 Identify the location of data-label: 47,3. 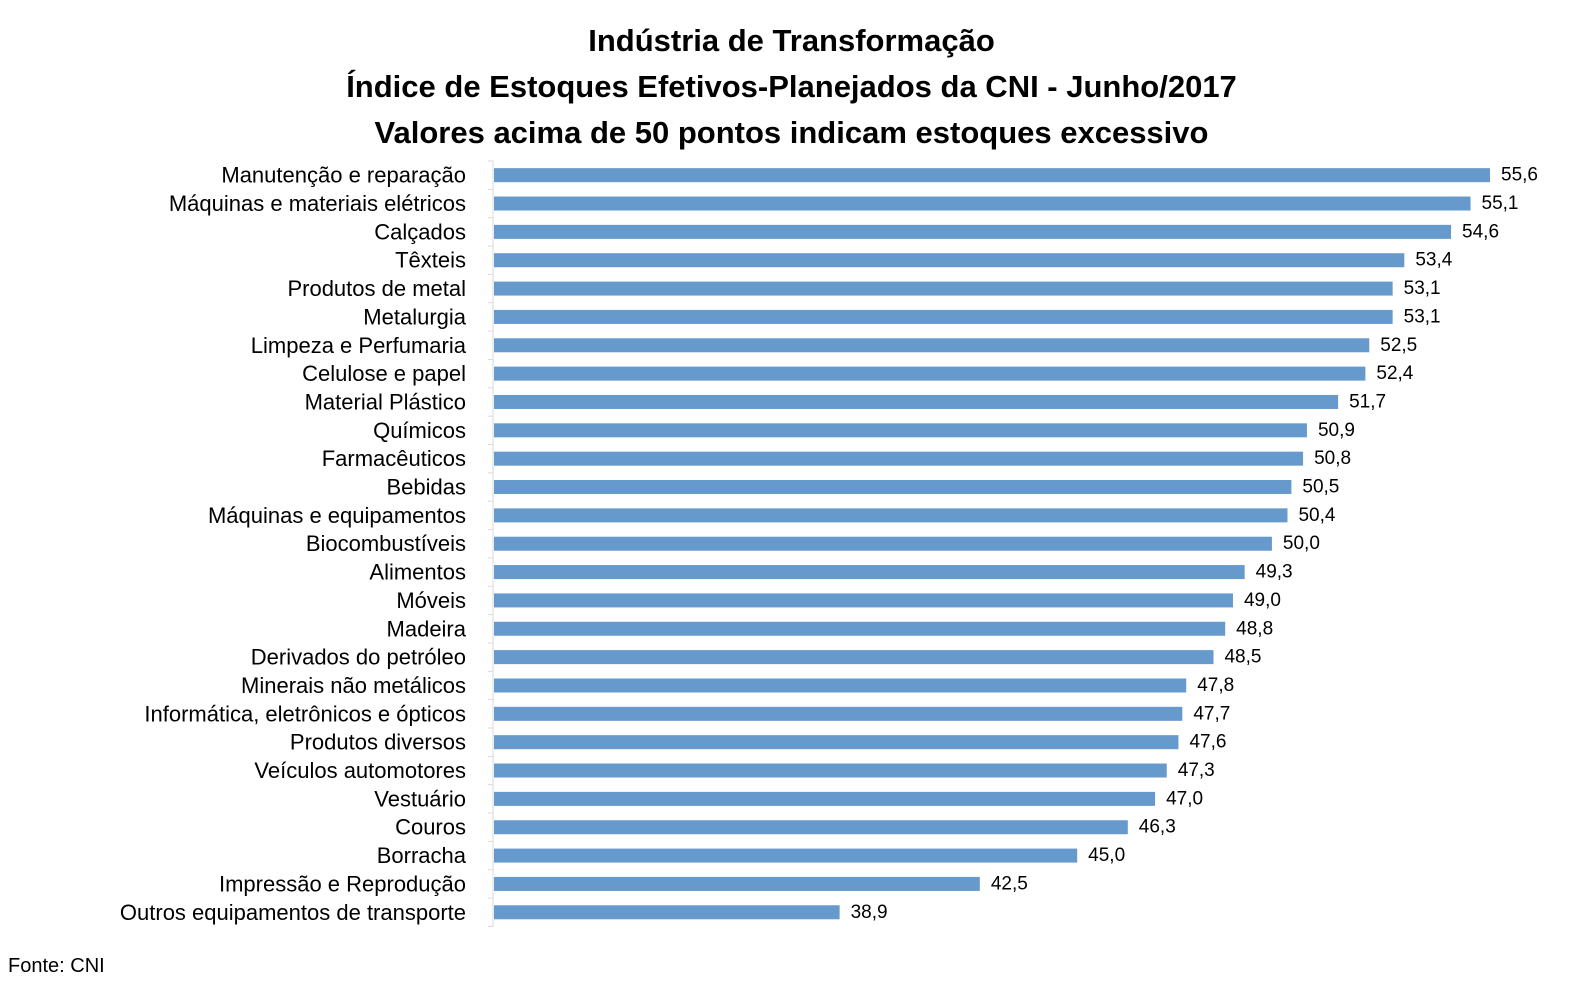
(1196, 770).